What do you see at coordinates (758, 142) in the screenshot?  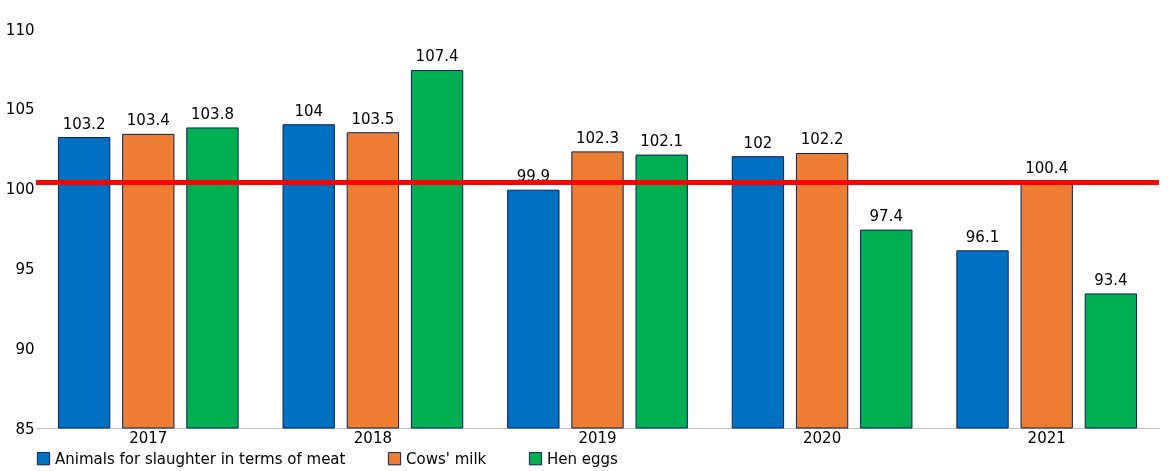 I see `data-label: 102` at bounding box center [758, 142].